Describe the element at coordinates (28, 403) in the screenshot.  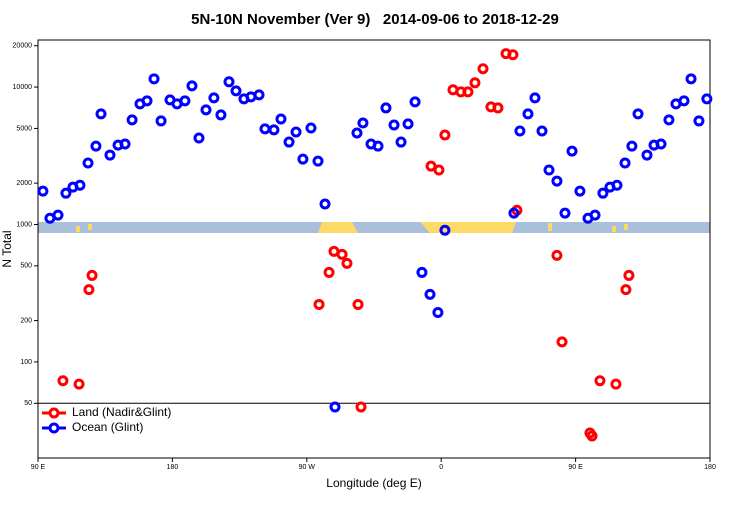
I see `y-tick-label: 50` at that location.